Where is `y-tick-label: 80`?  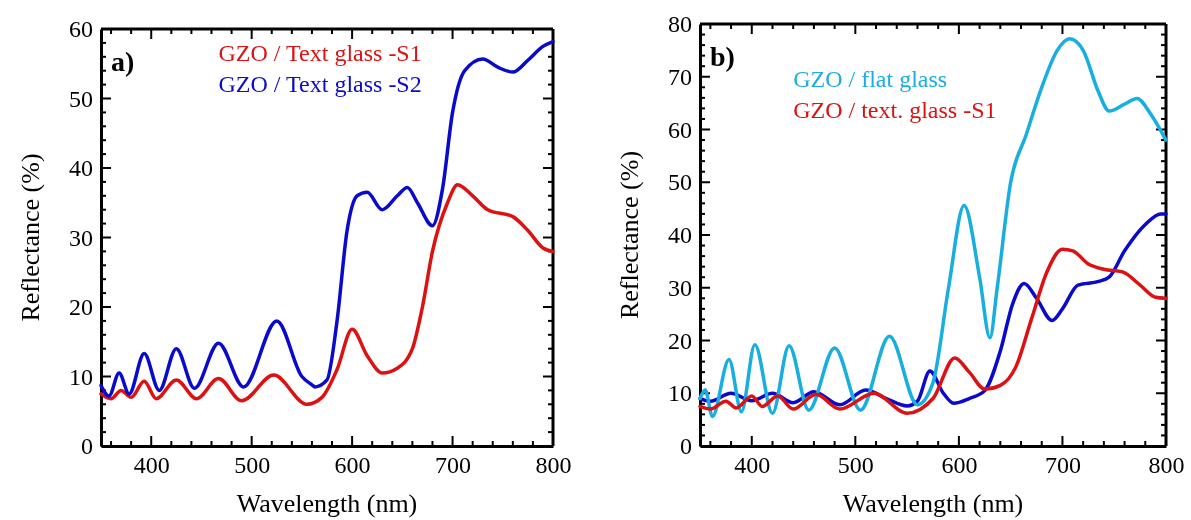 y-tick-label: 80 is located at coordinates (680, 24).